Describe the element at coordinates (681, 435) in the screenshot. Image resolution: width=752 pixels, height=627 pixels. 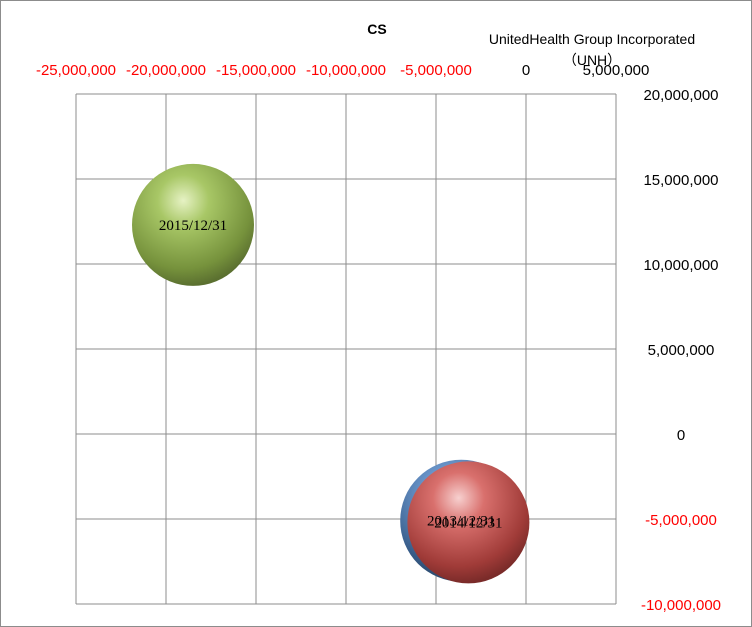
I see `y-tick-label-4: 0` at that location.